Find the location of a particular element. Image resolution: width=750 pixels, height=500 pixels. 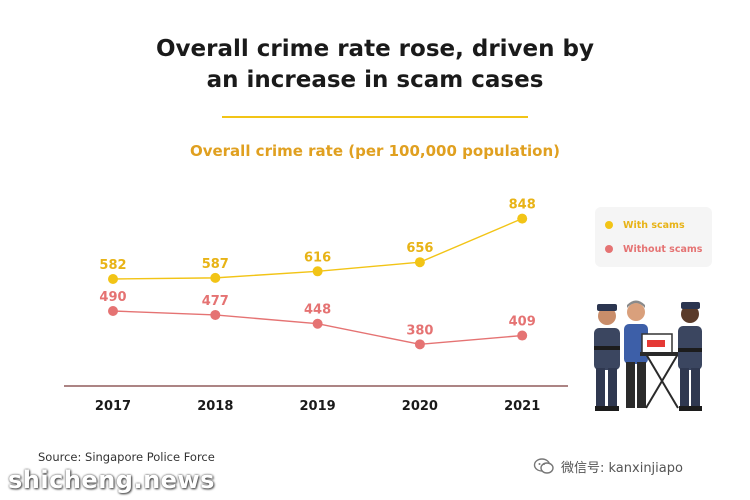

legend-item-with-scams: With scams is located at coordinates (645, 225).